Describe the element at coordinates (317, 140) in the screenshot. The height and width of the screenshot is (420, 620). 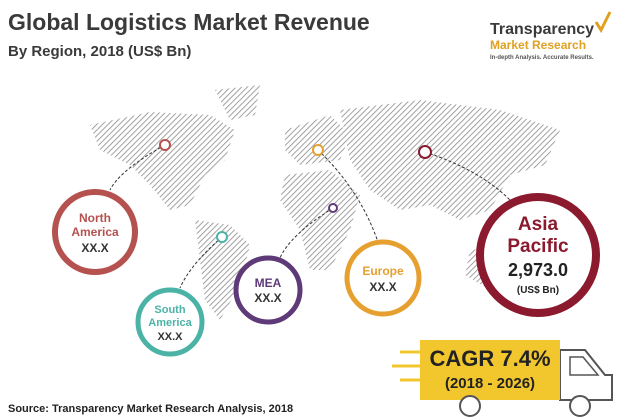
I see `europe-land` at that location.